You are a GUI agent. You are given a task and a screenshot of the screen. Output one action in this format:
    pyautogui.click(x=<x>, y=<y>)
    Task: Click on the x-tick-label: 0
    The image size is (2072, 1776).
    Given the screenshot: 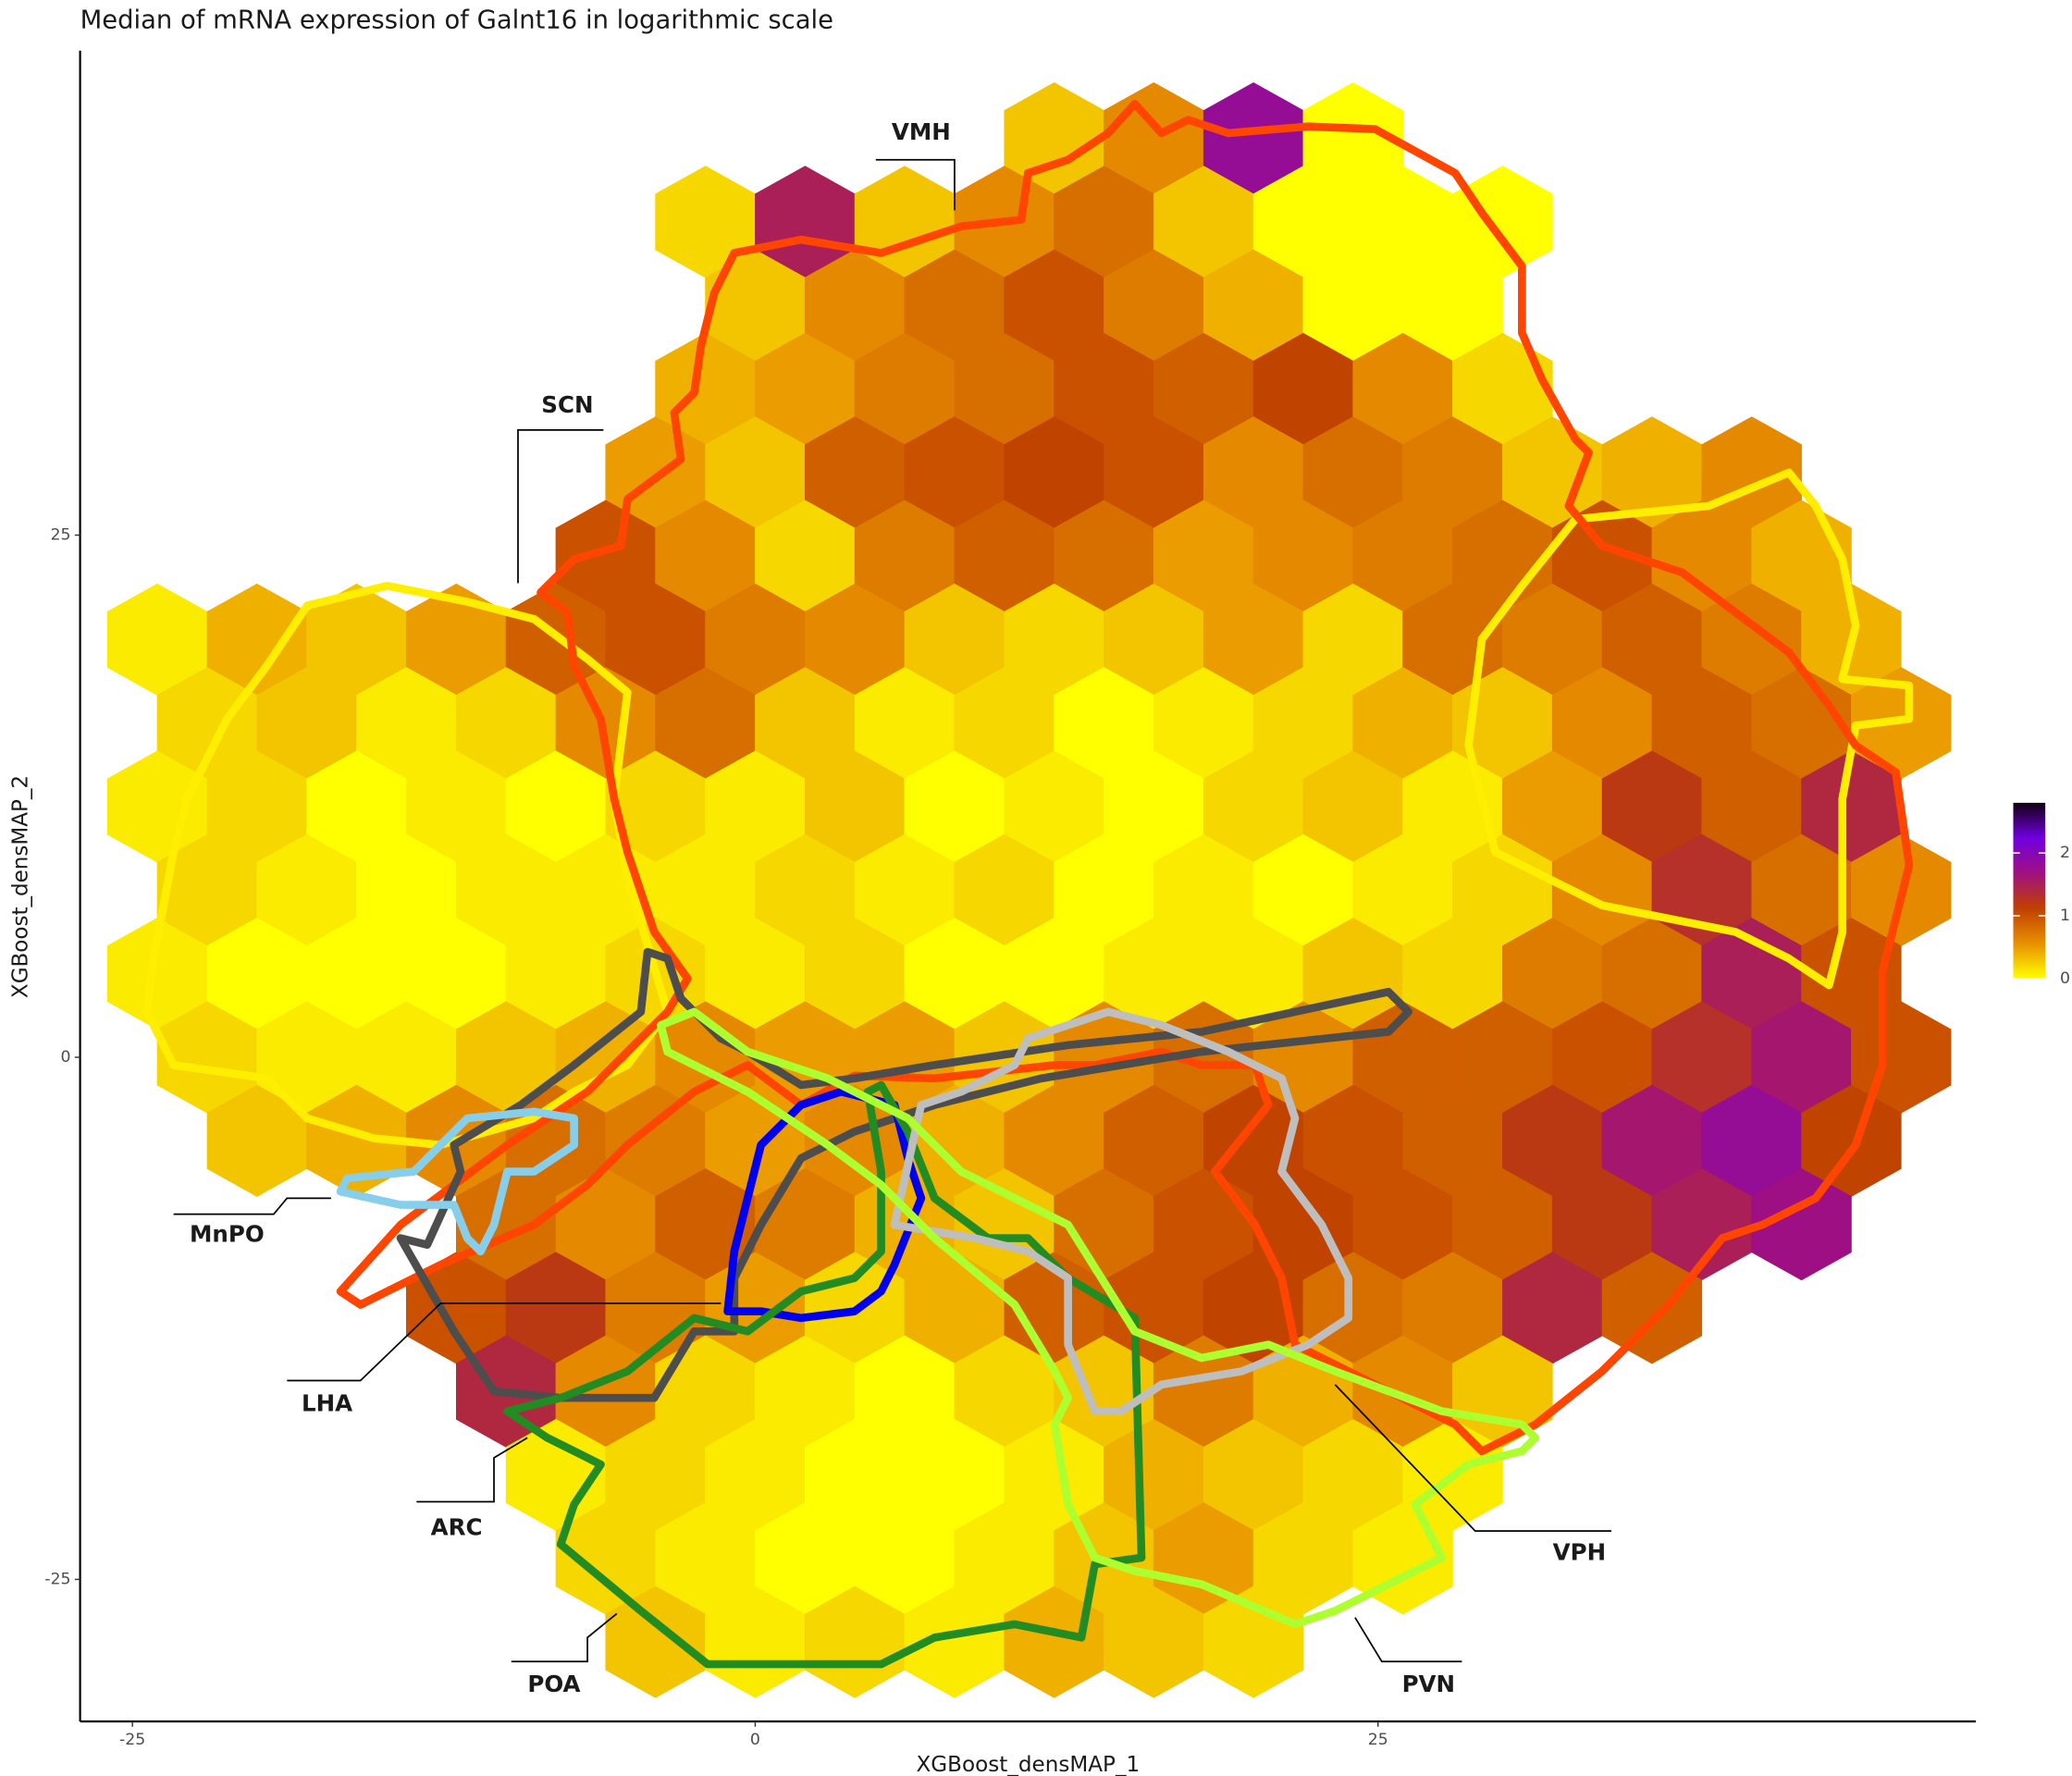 What is the action you would take?
    pyautogui.click(x=755, y=1740)
    